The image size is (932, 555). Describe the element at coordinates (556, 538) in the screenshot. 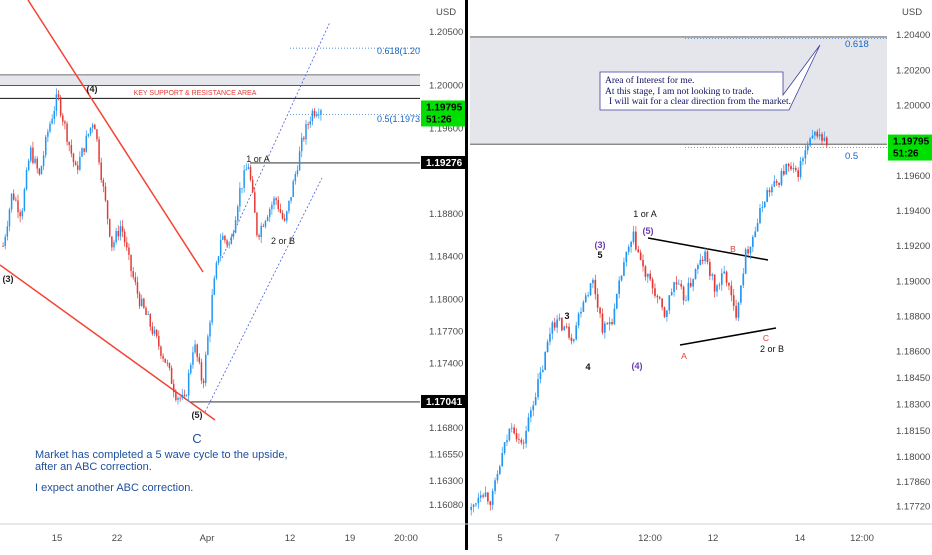

I see `x-tick-label: 7` at that location.